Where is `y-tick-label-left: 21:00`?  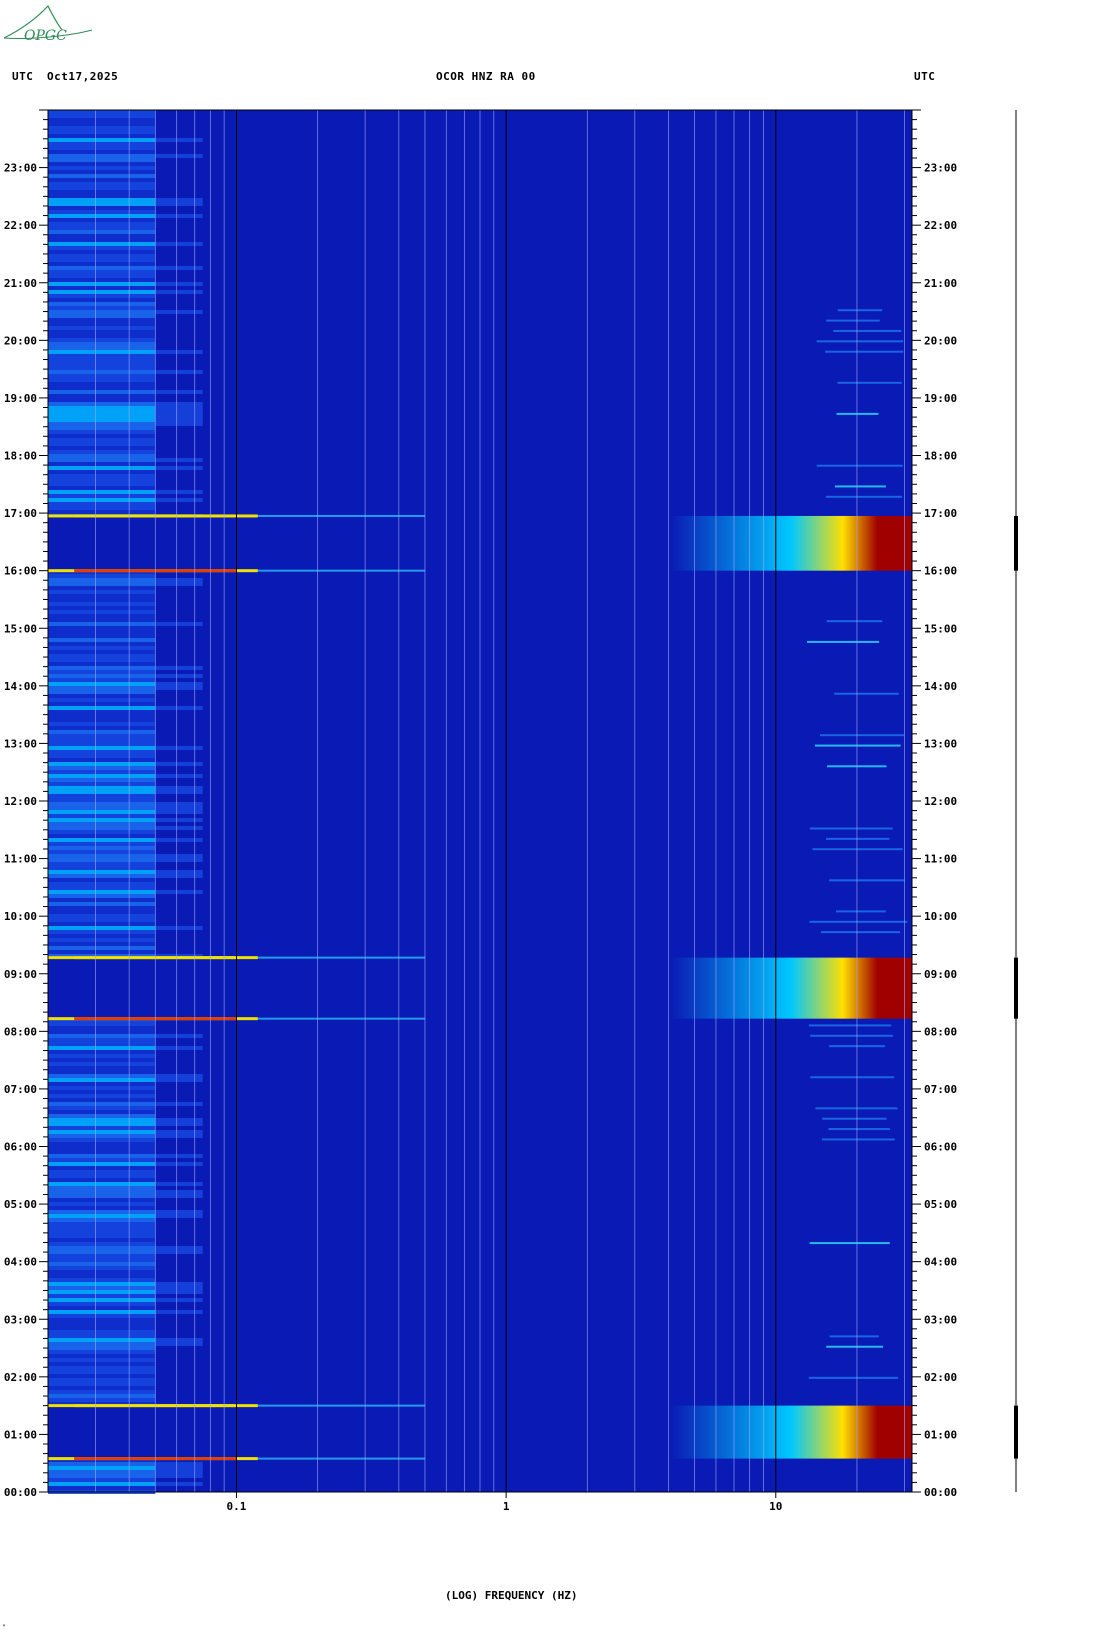 y-tick-label-left: 21:00 is located at coordinates (20, 283).